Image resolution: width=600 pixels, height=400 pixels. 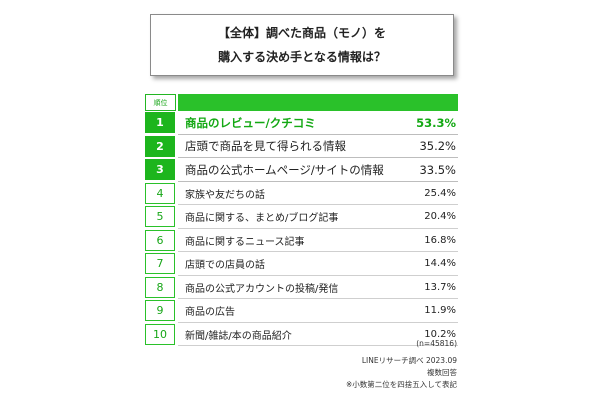 What do you see at coordinates (262, 219) in the screenshot?
I see `row-label: 商品に関する、まとめ/ブログ記事` at bounding box center [262, 219].